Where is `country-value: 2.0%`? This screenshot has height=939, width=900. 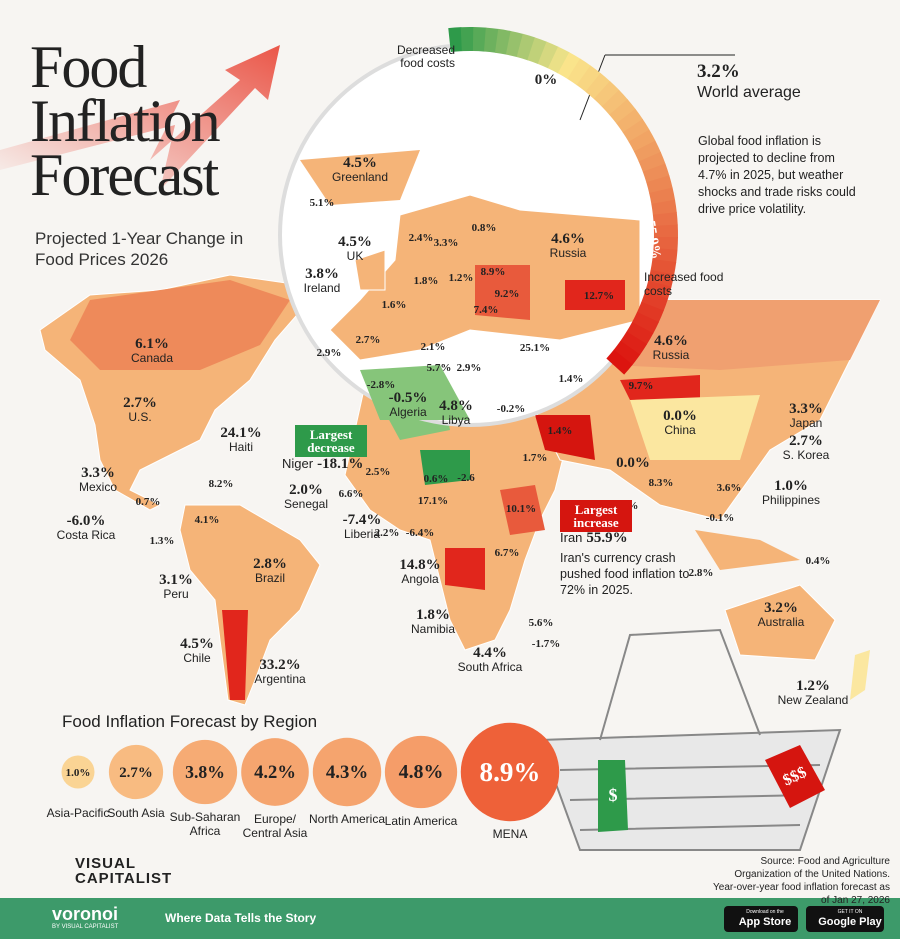
country-value: 2.0% is located at coordinates (306, 490).